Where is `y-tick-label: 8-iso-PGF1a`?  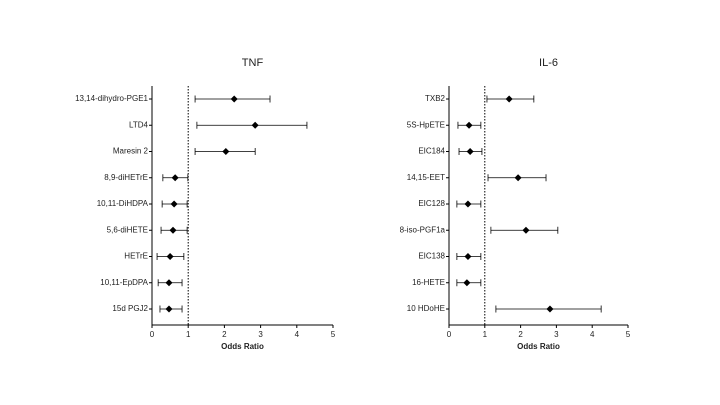 y-tick-label: 8-iso-PGF1a is located at coordinates (423, 229).